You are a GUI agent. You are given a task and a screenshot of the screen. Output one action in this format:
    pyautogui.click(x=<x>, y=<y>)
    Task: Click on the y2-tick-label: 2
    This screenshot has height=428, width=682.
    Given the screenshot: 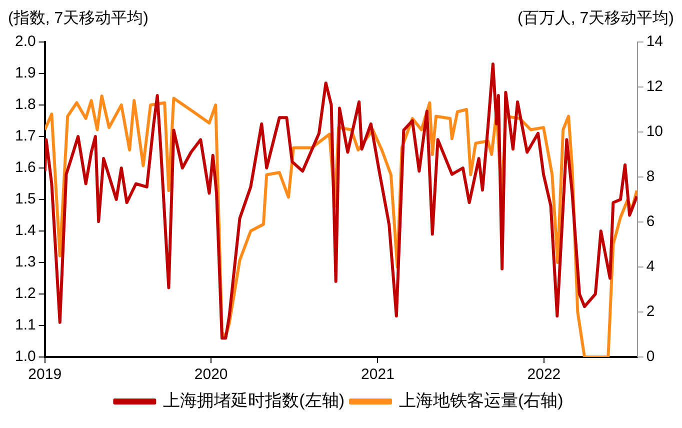 What is the action you would take?
    pyautogui.click(x=650, y=311)
    